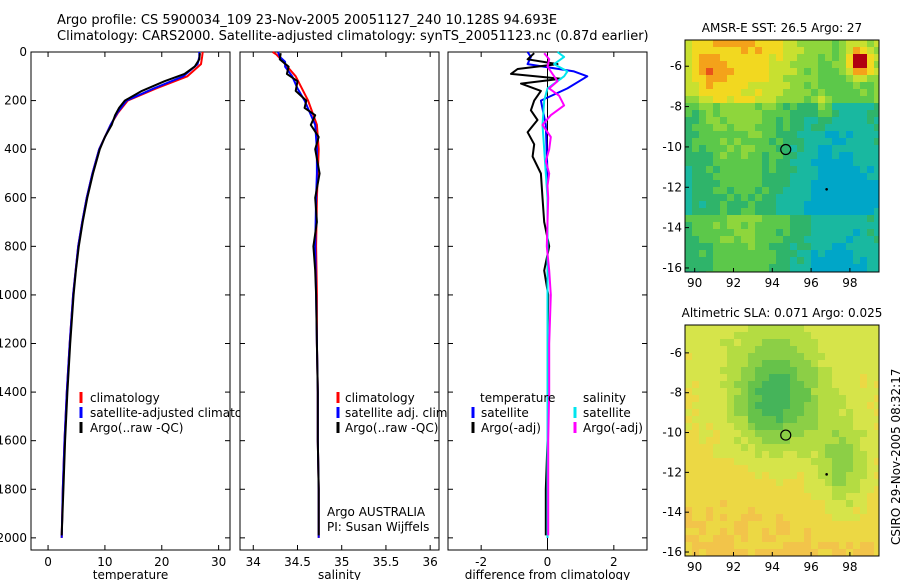  What do you see at coordinates (253, 562) in the screenshot?
I see `salinity-xtick-label: 34` at bounding box center [253, 562].